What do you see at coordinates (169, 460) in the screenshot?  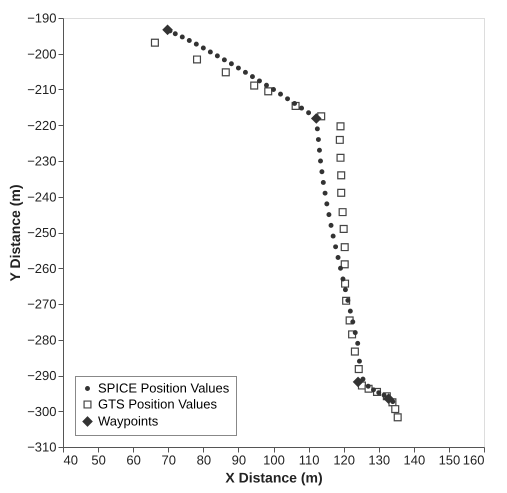 I see `x-tick-label: 70` at bounding box center [169, 460].